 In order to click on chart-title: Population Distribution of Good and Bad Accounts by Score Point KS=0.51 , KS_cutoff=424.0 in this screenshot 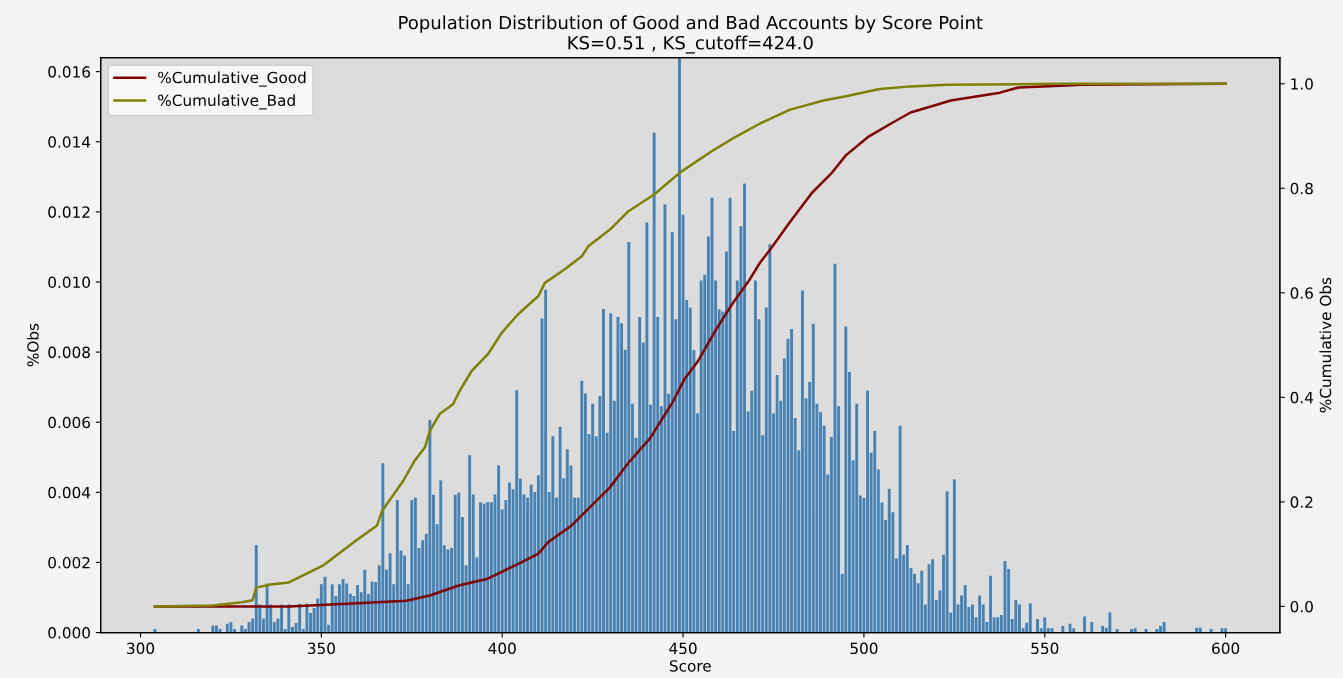, I will do `click(691, 34)`.